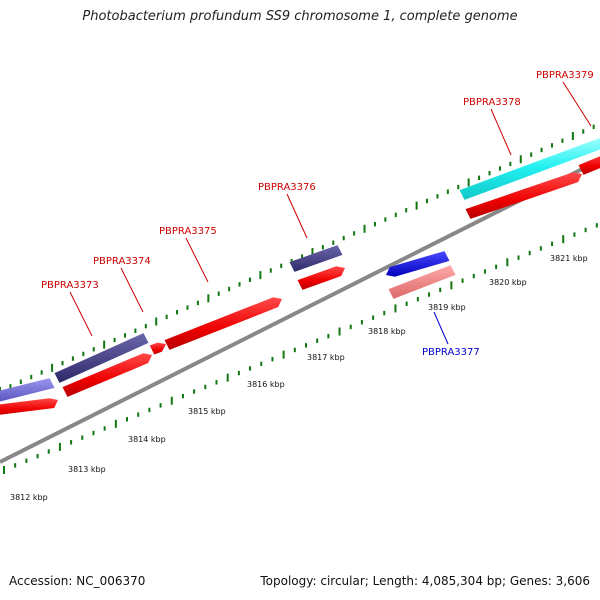 This screenshot has height=600, width=600. I want to click on kbp-label: 3820 kbp, so click(508, 282).